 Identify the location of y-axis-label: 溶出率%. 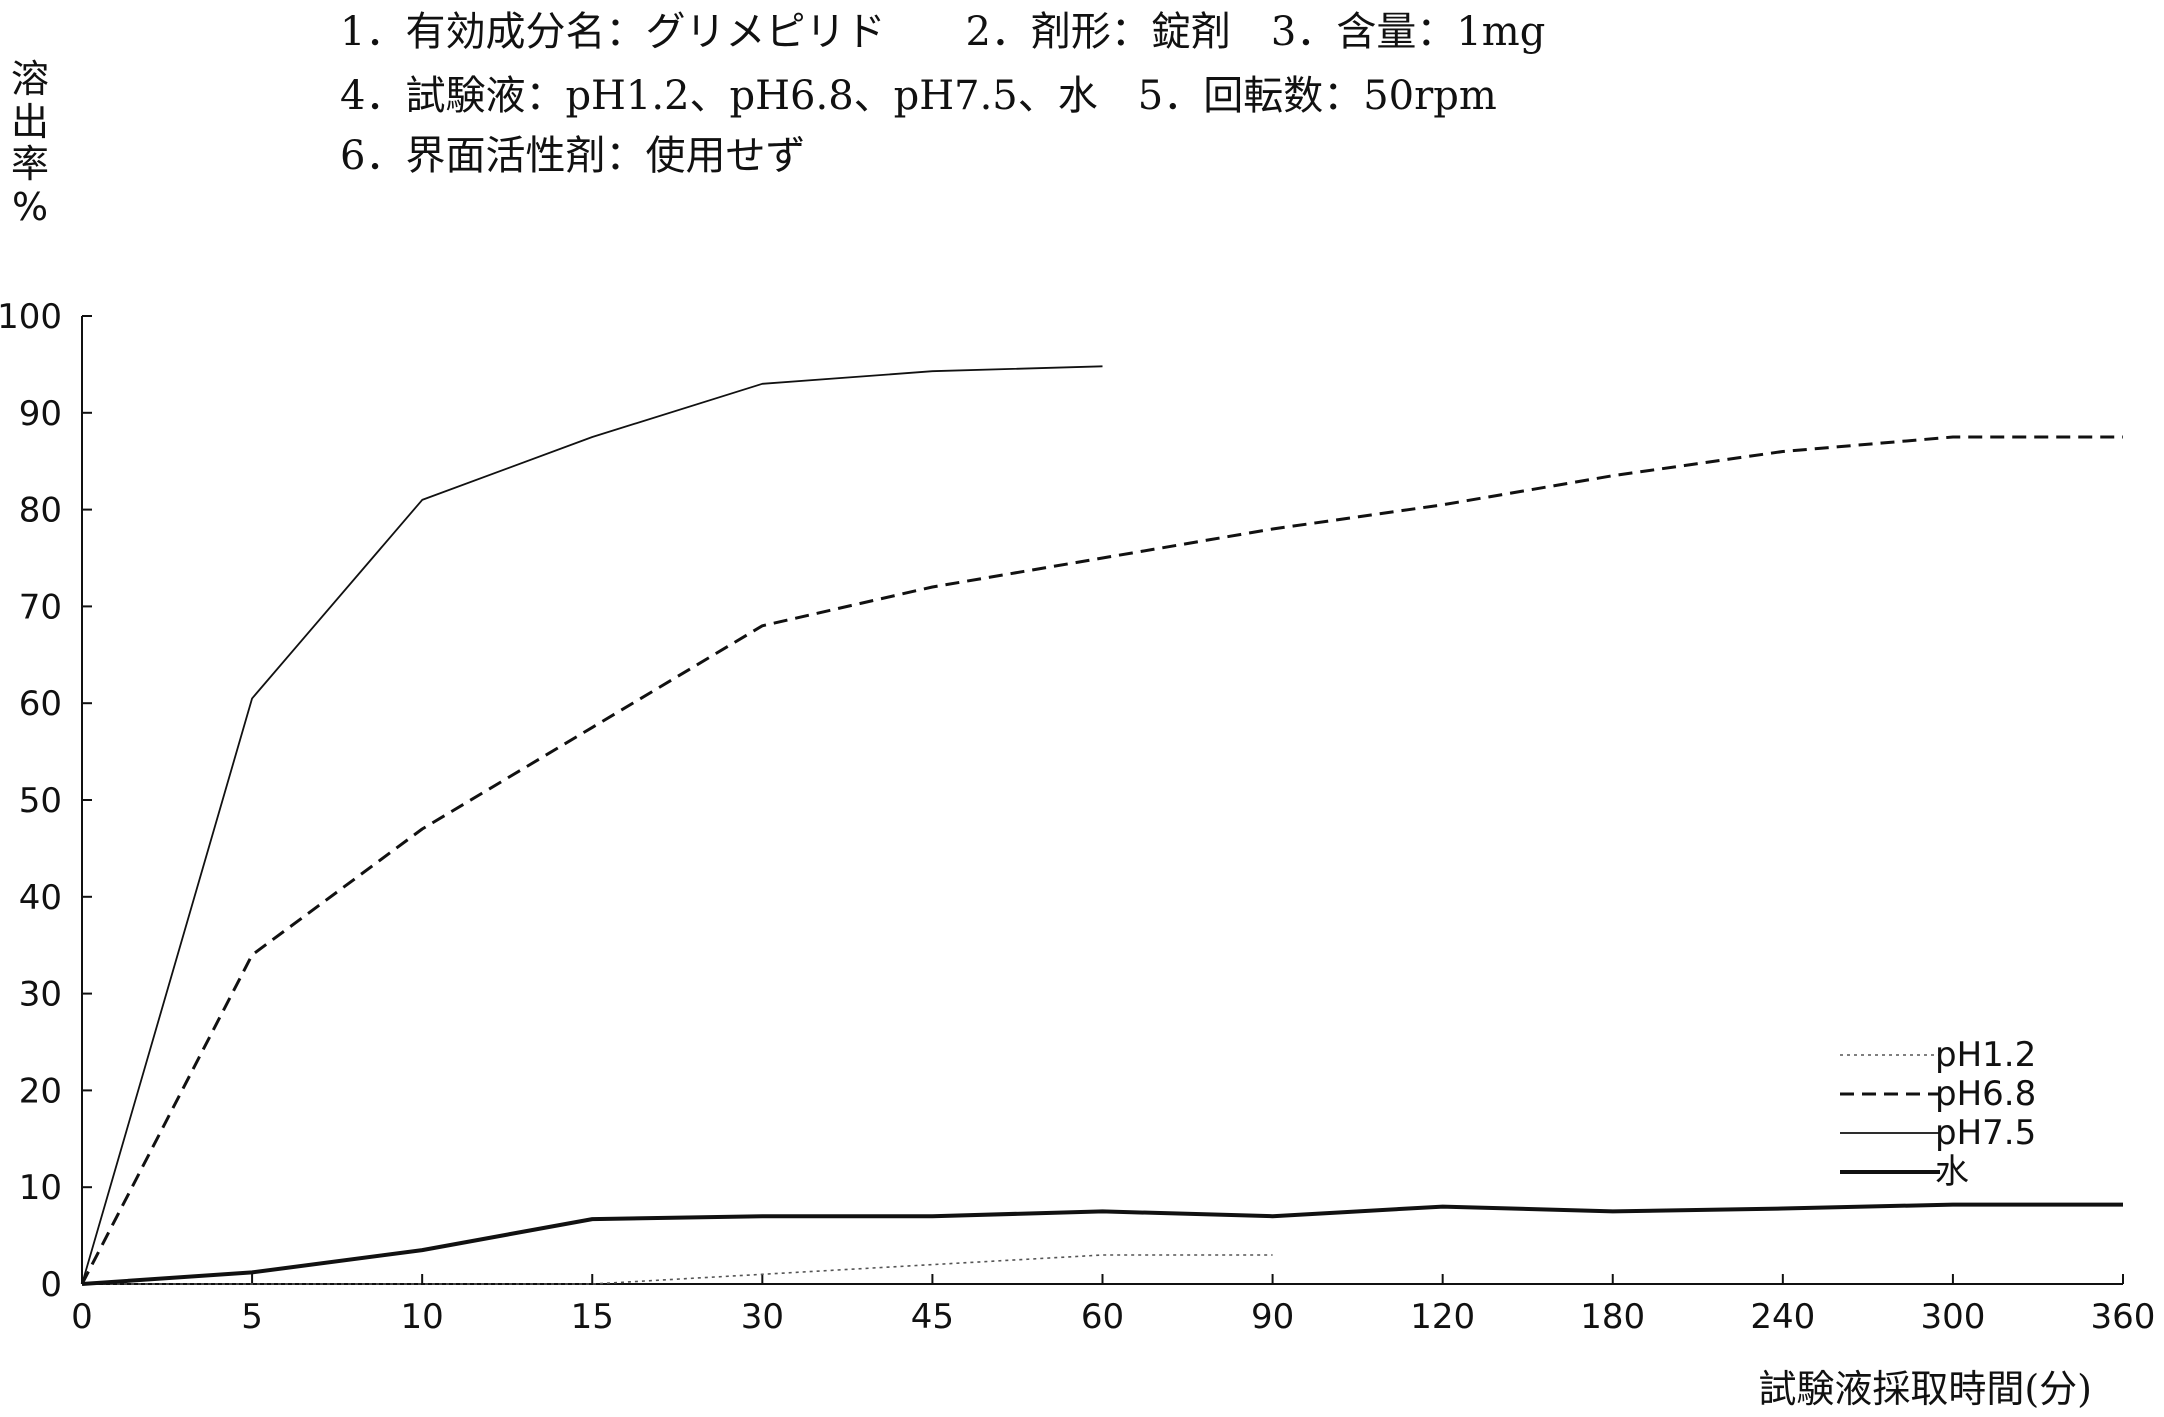
(30, 143).